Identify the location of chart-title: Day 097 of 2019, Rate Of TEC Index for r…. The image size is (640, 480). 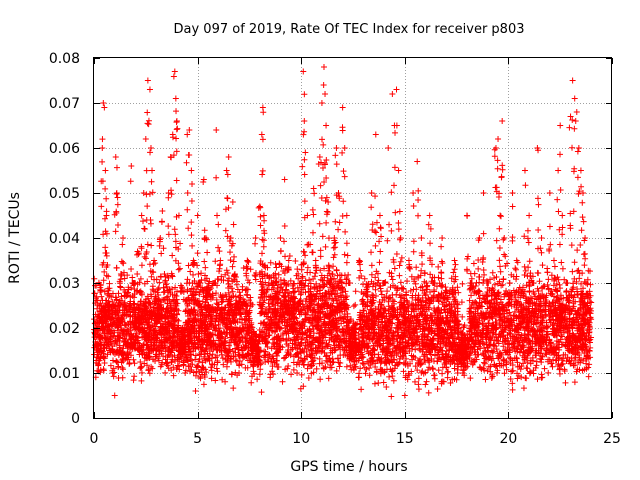
(349, 29).